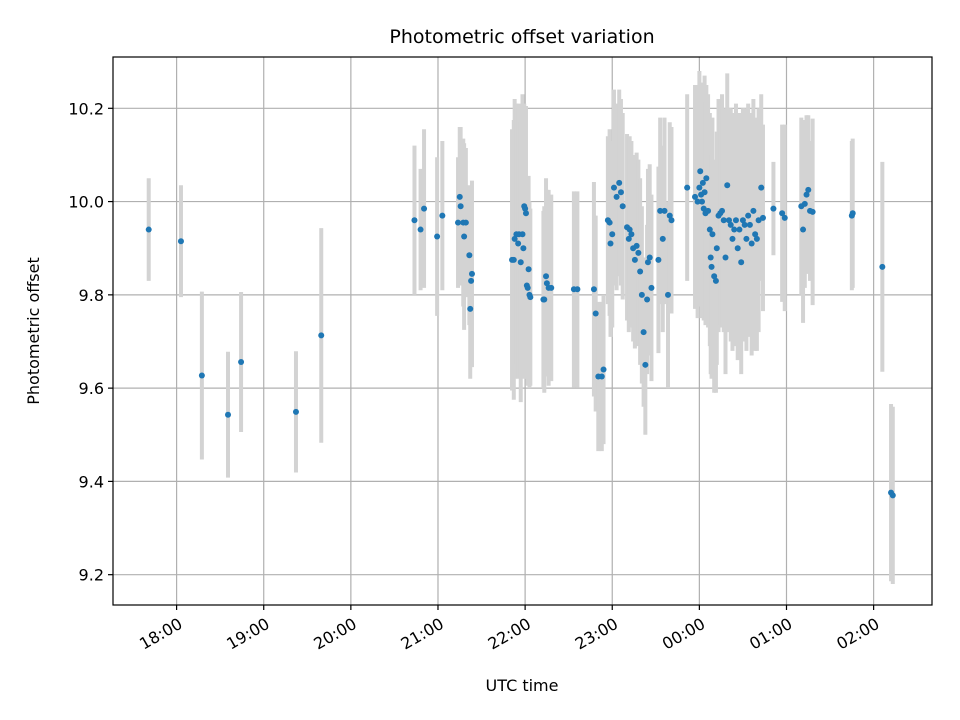  What do you see at coordinates (857, 634) in the screenshot?
I see `x-tick-label: 02:00` at bounding box center [857, 634].